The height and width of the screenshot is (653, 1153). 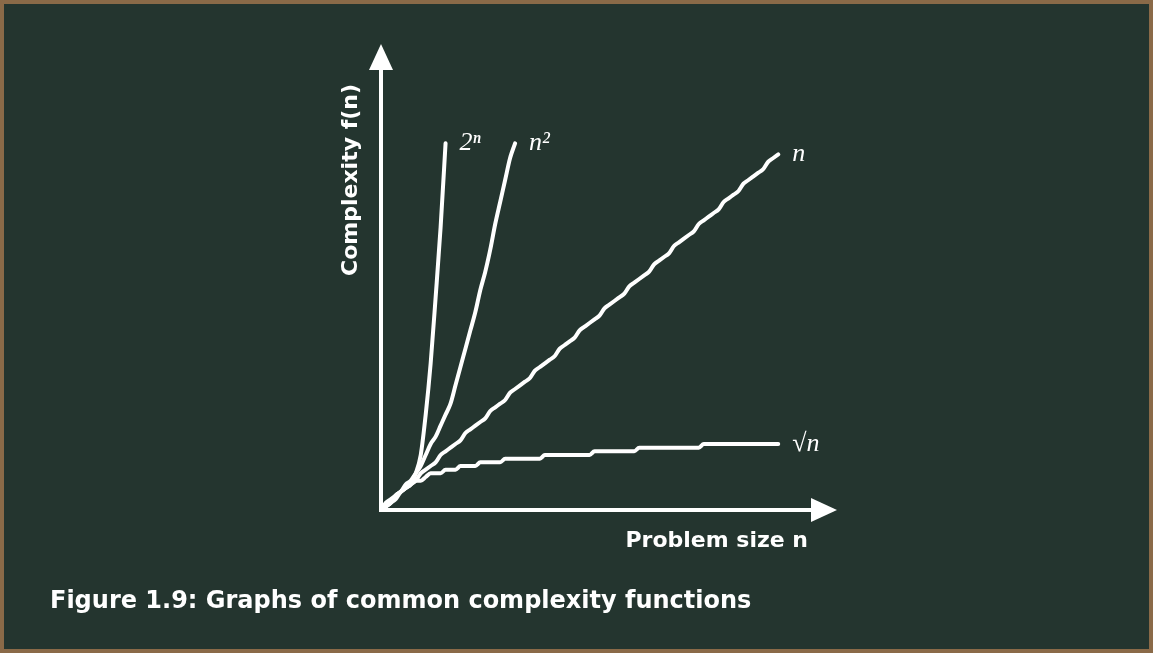 I want to click on series-label: 2ⁿ, so click(x=470, y=142).